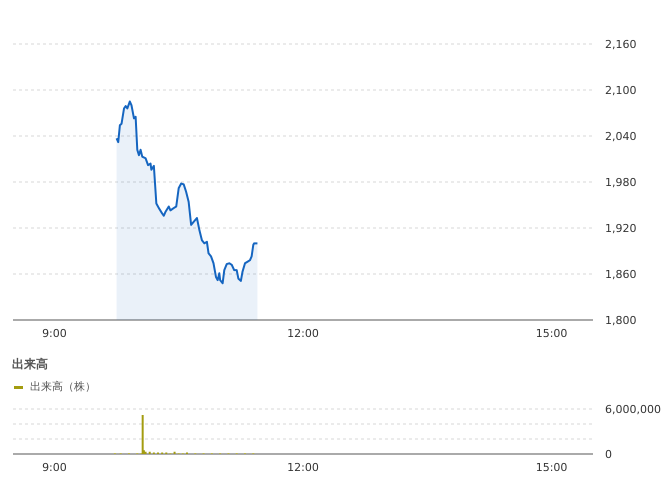 This screenshot has height=482, width=663. What do you see at coordinates (620, 228) in the screenshot?
I see `y-tick-label: 1,920` at bounding box center [620, 228].